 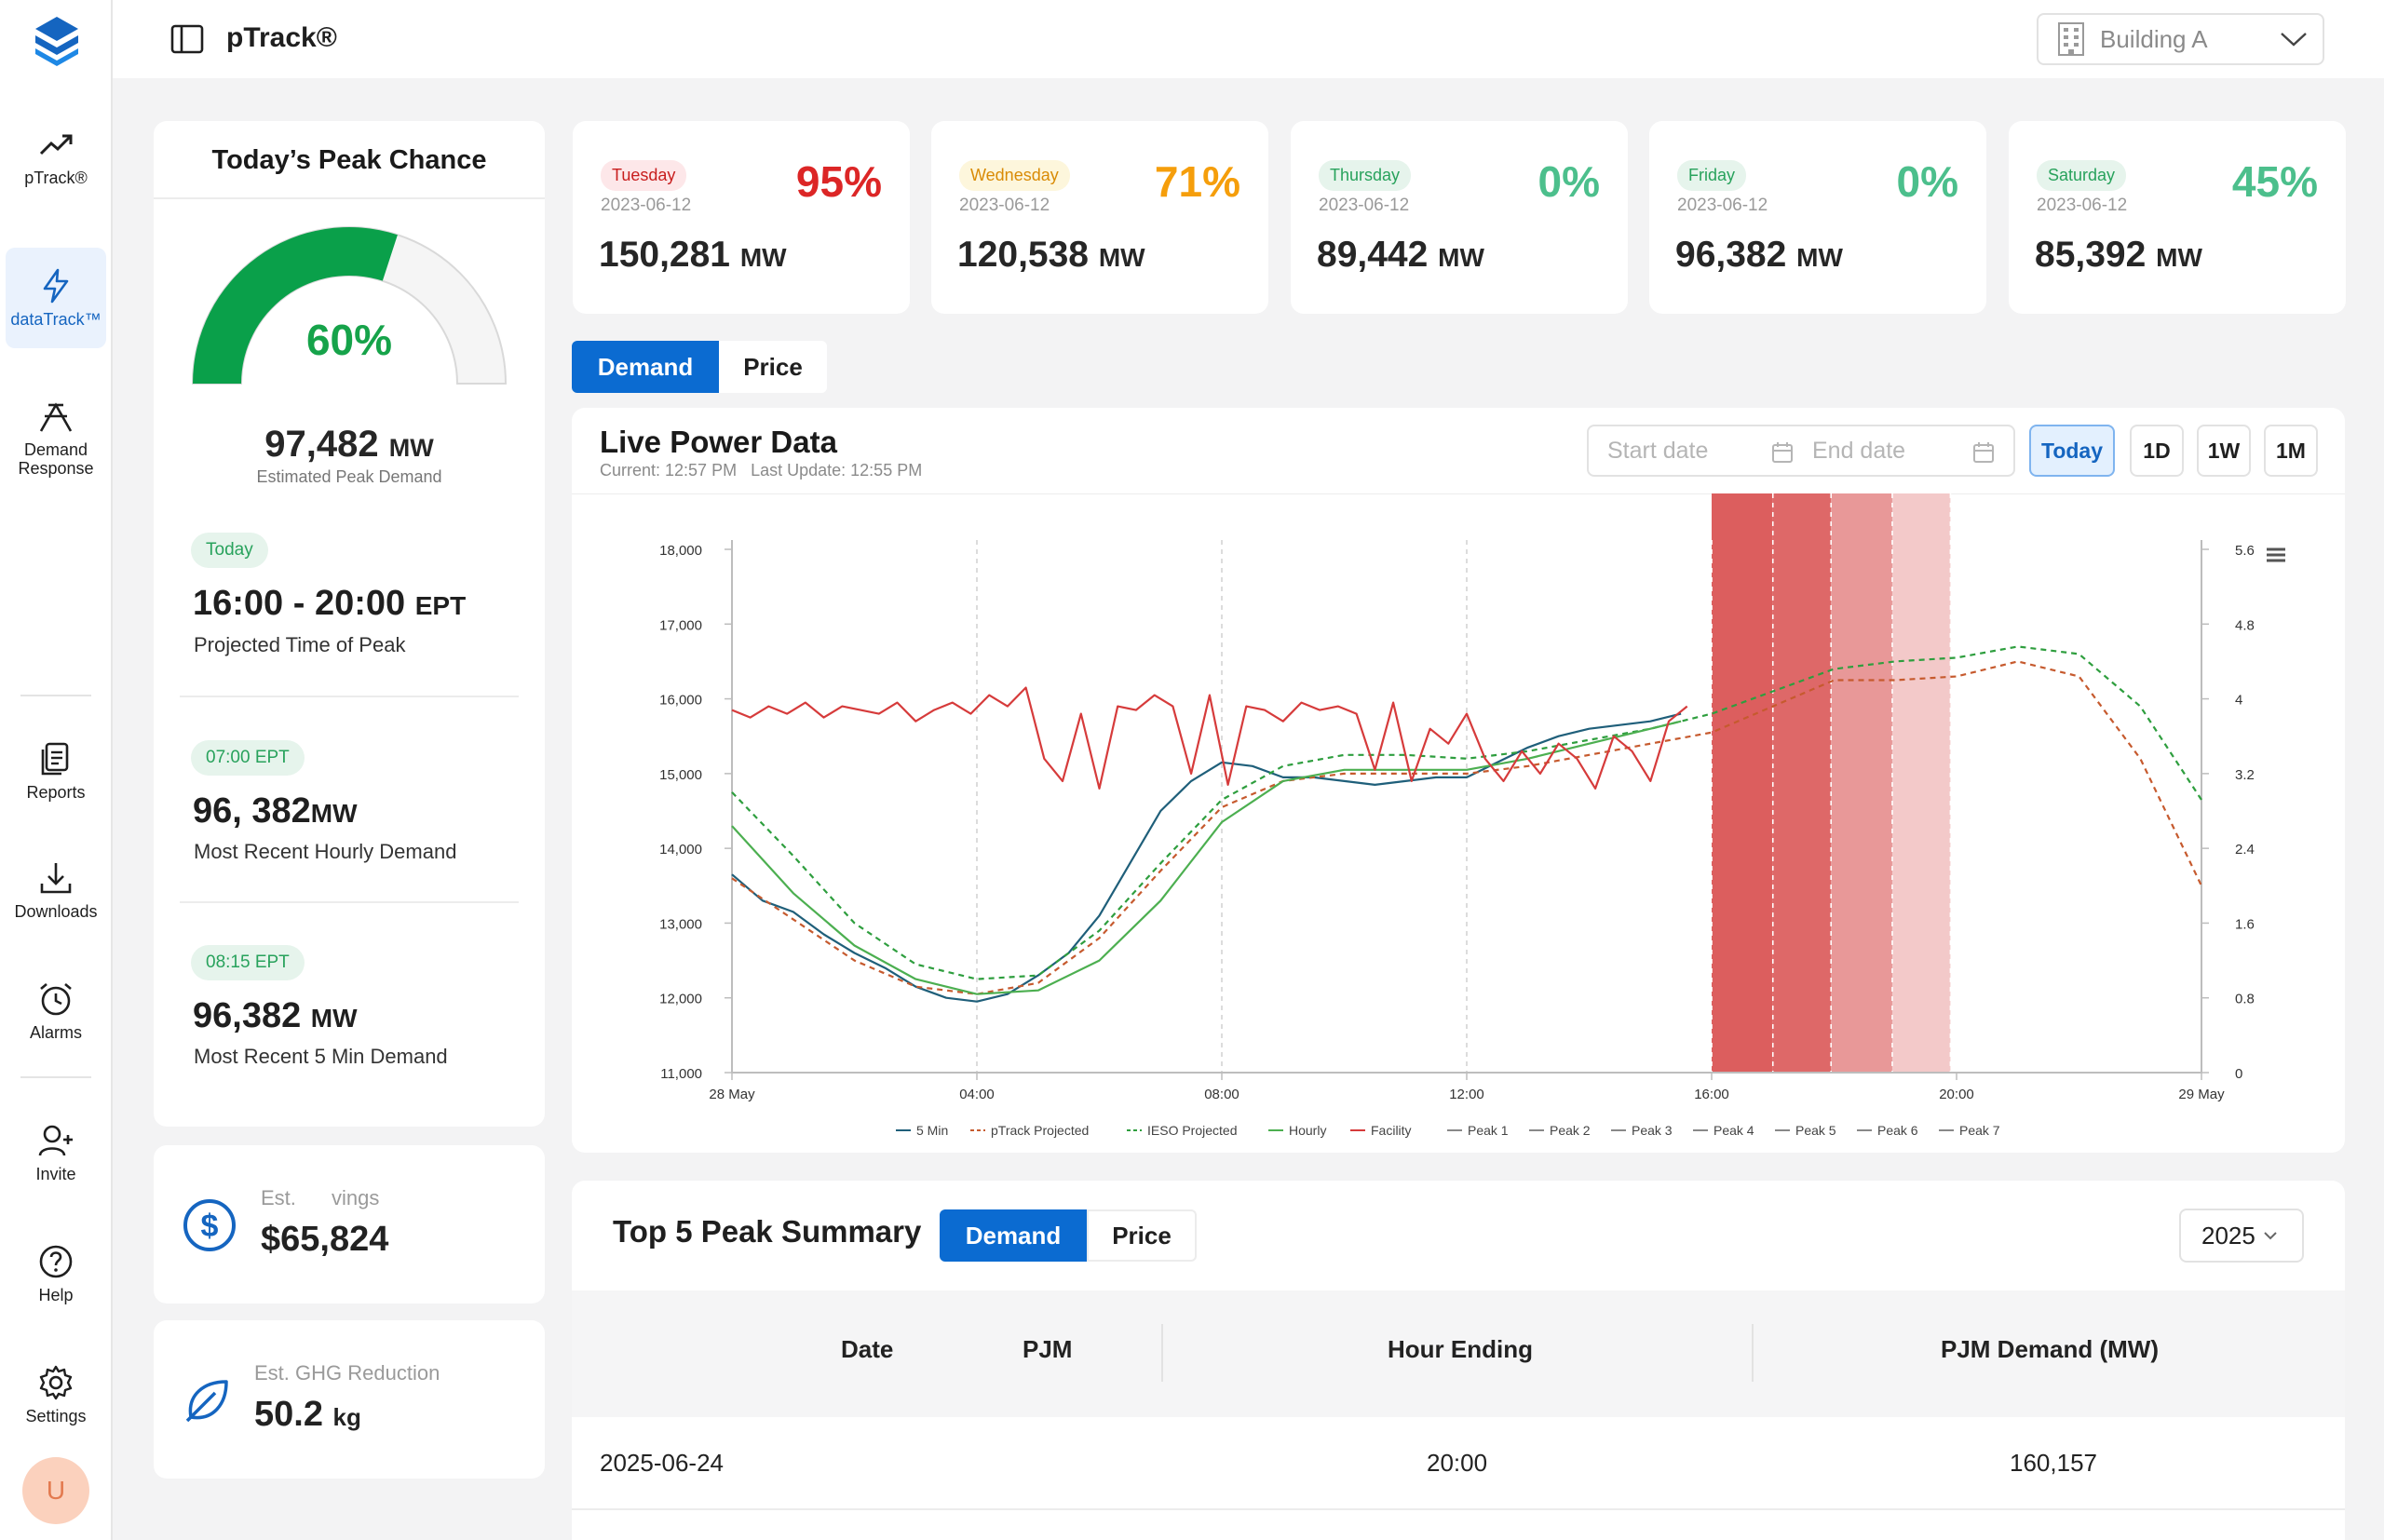 I want to click on table-header: Date PJM Hour Ending PJM Demand (MW), so click(x=1458, y=1354).